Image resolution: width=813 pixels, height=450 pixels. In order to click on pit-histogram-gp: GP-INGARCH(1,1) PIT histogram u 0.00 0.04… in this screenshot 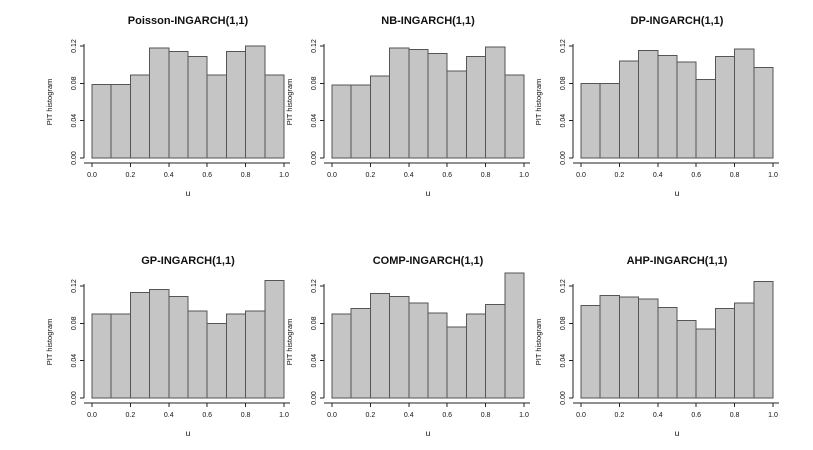, I will do `click(167, 346)`.